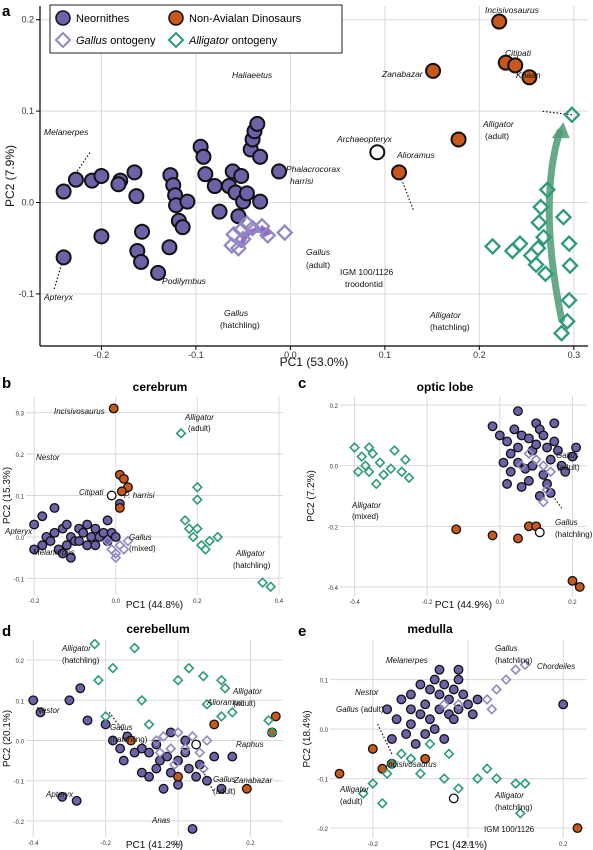 The width and height of the screenshot is (593, 850). Describe the element at coordinates (176, 40) in the screenshot. I see `legend-alligator-marker` at that location.